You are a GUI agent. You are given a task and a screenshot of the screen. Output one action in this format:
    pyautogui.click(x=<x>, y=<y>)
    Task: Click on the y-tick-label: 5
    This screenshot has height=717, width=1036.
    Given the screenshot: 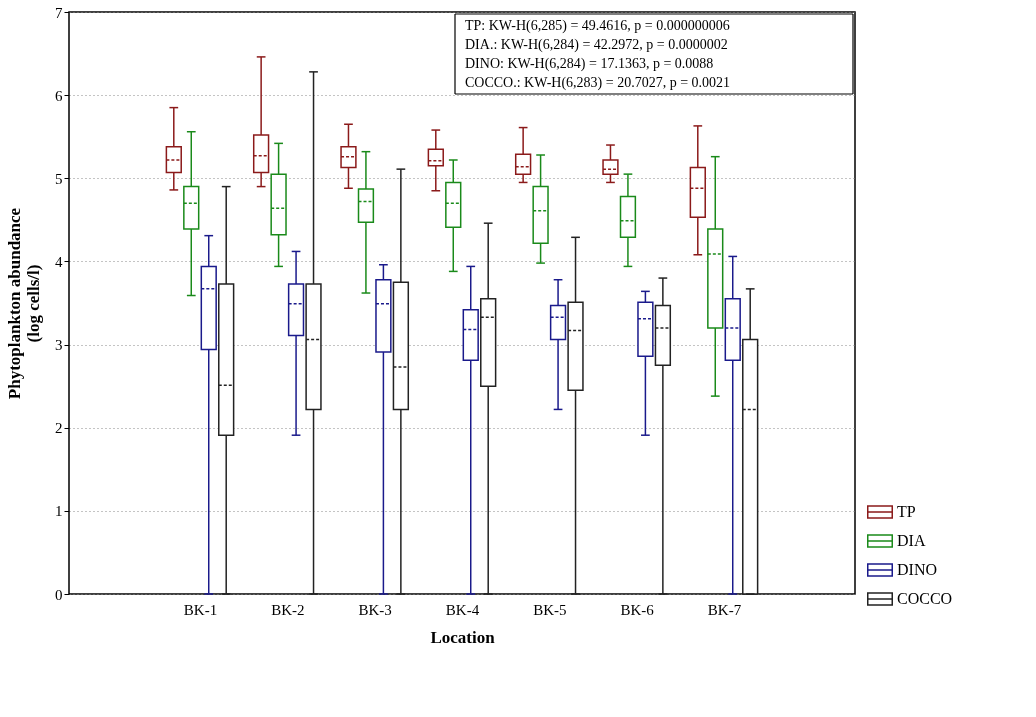 What is the action you would take?
    pyautogui.click(x=59, y=178)
    